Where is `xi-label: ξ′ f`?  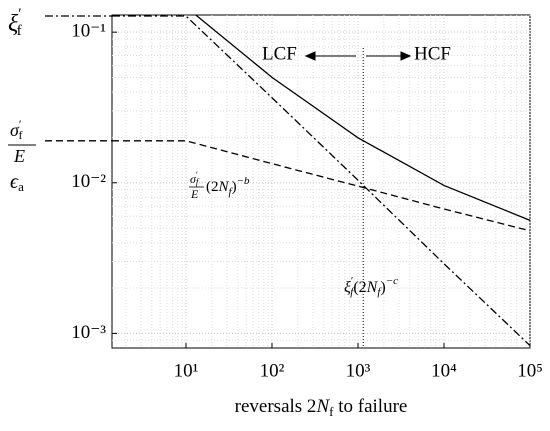
xi-label: ξ′ f is located at coordinates (15, 22).